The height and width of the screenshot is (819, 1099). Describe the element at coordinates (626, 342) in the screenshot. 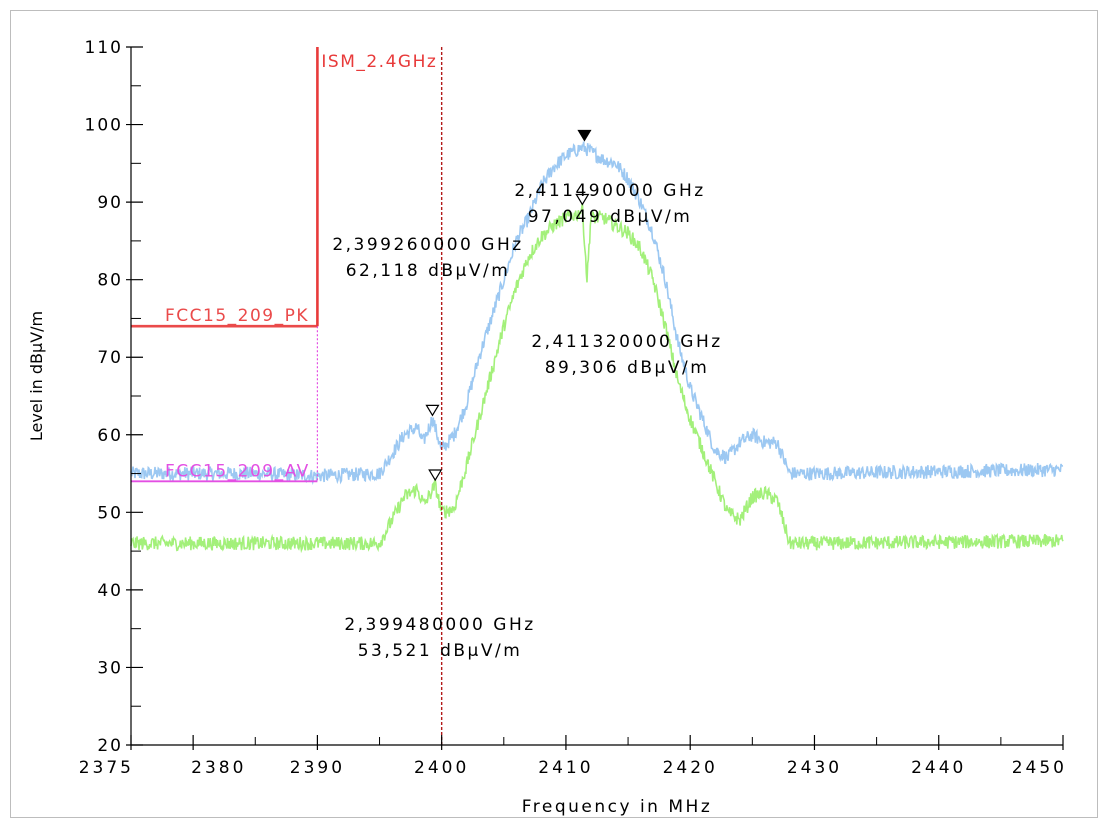

I see `marker-freq-label-2: 2,411320000 GHz` at that location.